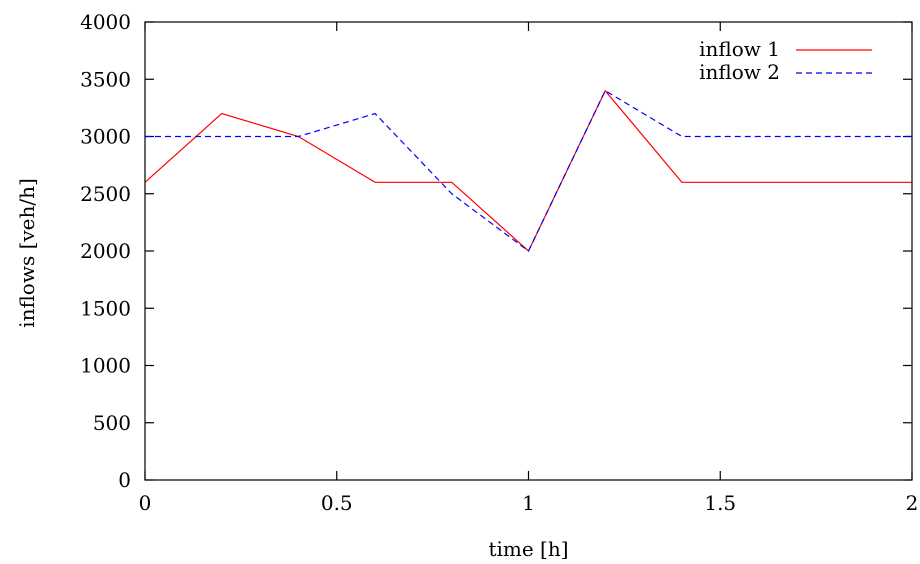 Image resolution: width=920 pixels, height=564 pixels. What do you see at coordinates (105, 194) in the screenshot?
I see `y-tick-label: 2500` at bounding box center [105, 194].